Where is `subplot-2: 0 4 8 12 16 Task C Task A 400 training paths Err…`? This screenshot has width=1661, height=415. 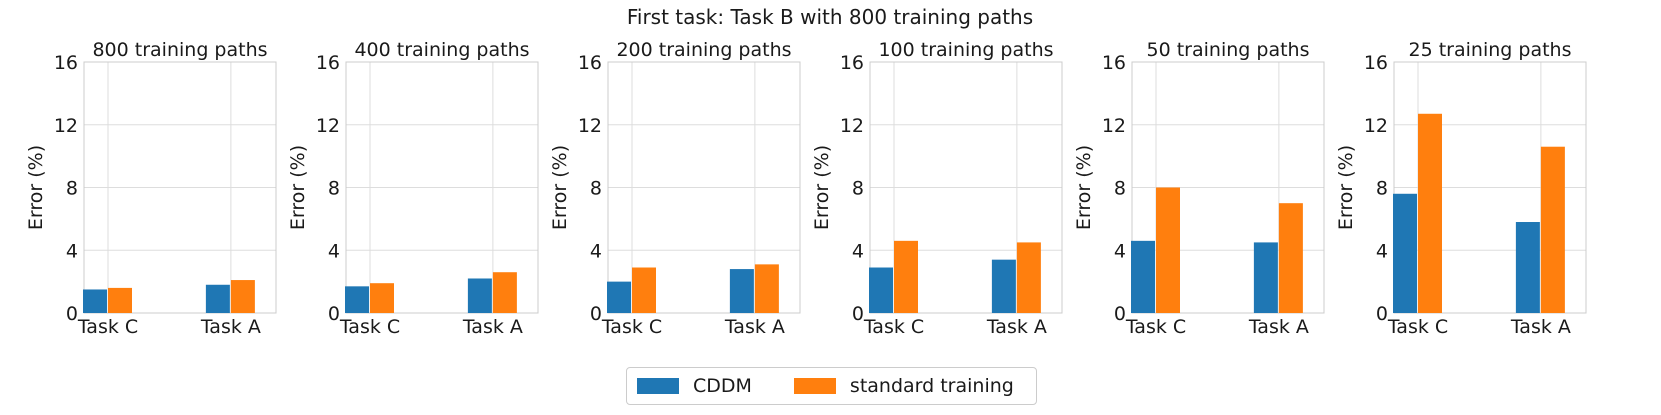
subplot-2: 0 4 8 12 16 Task C Task A 400 training paths Err… is located at coordinates (413, 188).